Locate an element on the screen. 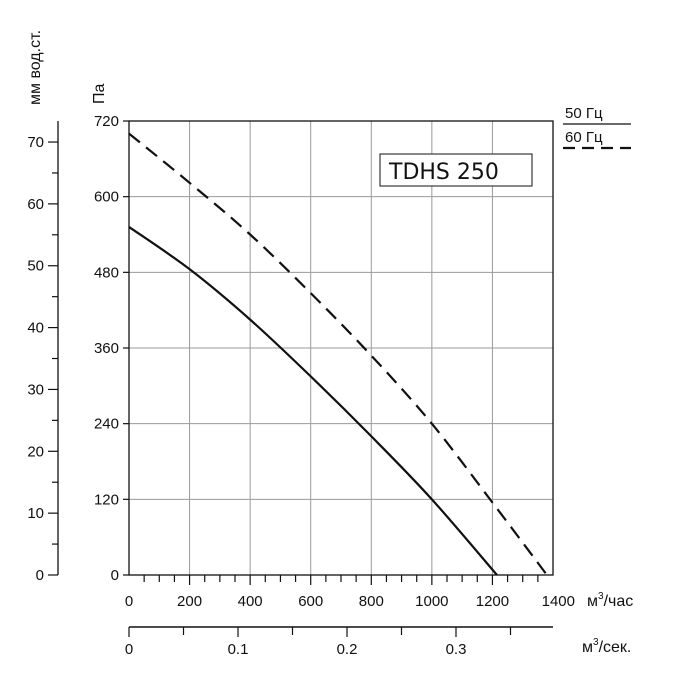 The width and height of the screenshot is (690, 682). x-tick-label: 0 is located at coordinates (129, 601).